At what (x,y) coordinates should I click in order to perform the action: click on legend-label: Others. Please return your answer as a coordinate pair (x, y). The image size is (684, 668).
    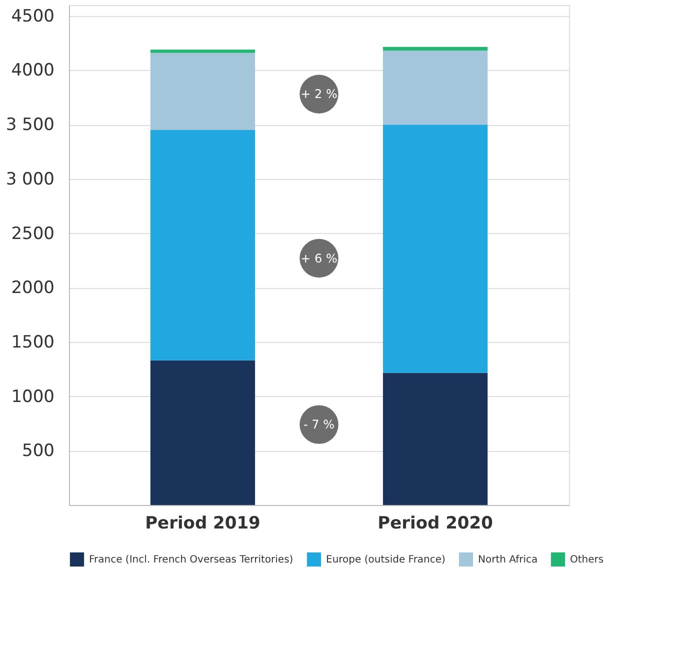
    Looking at the image, I should click on (587, 560).